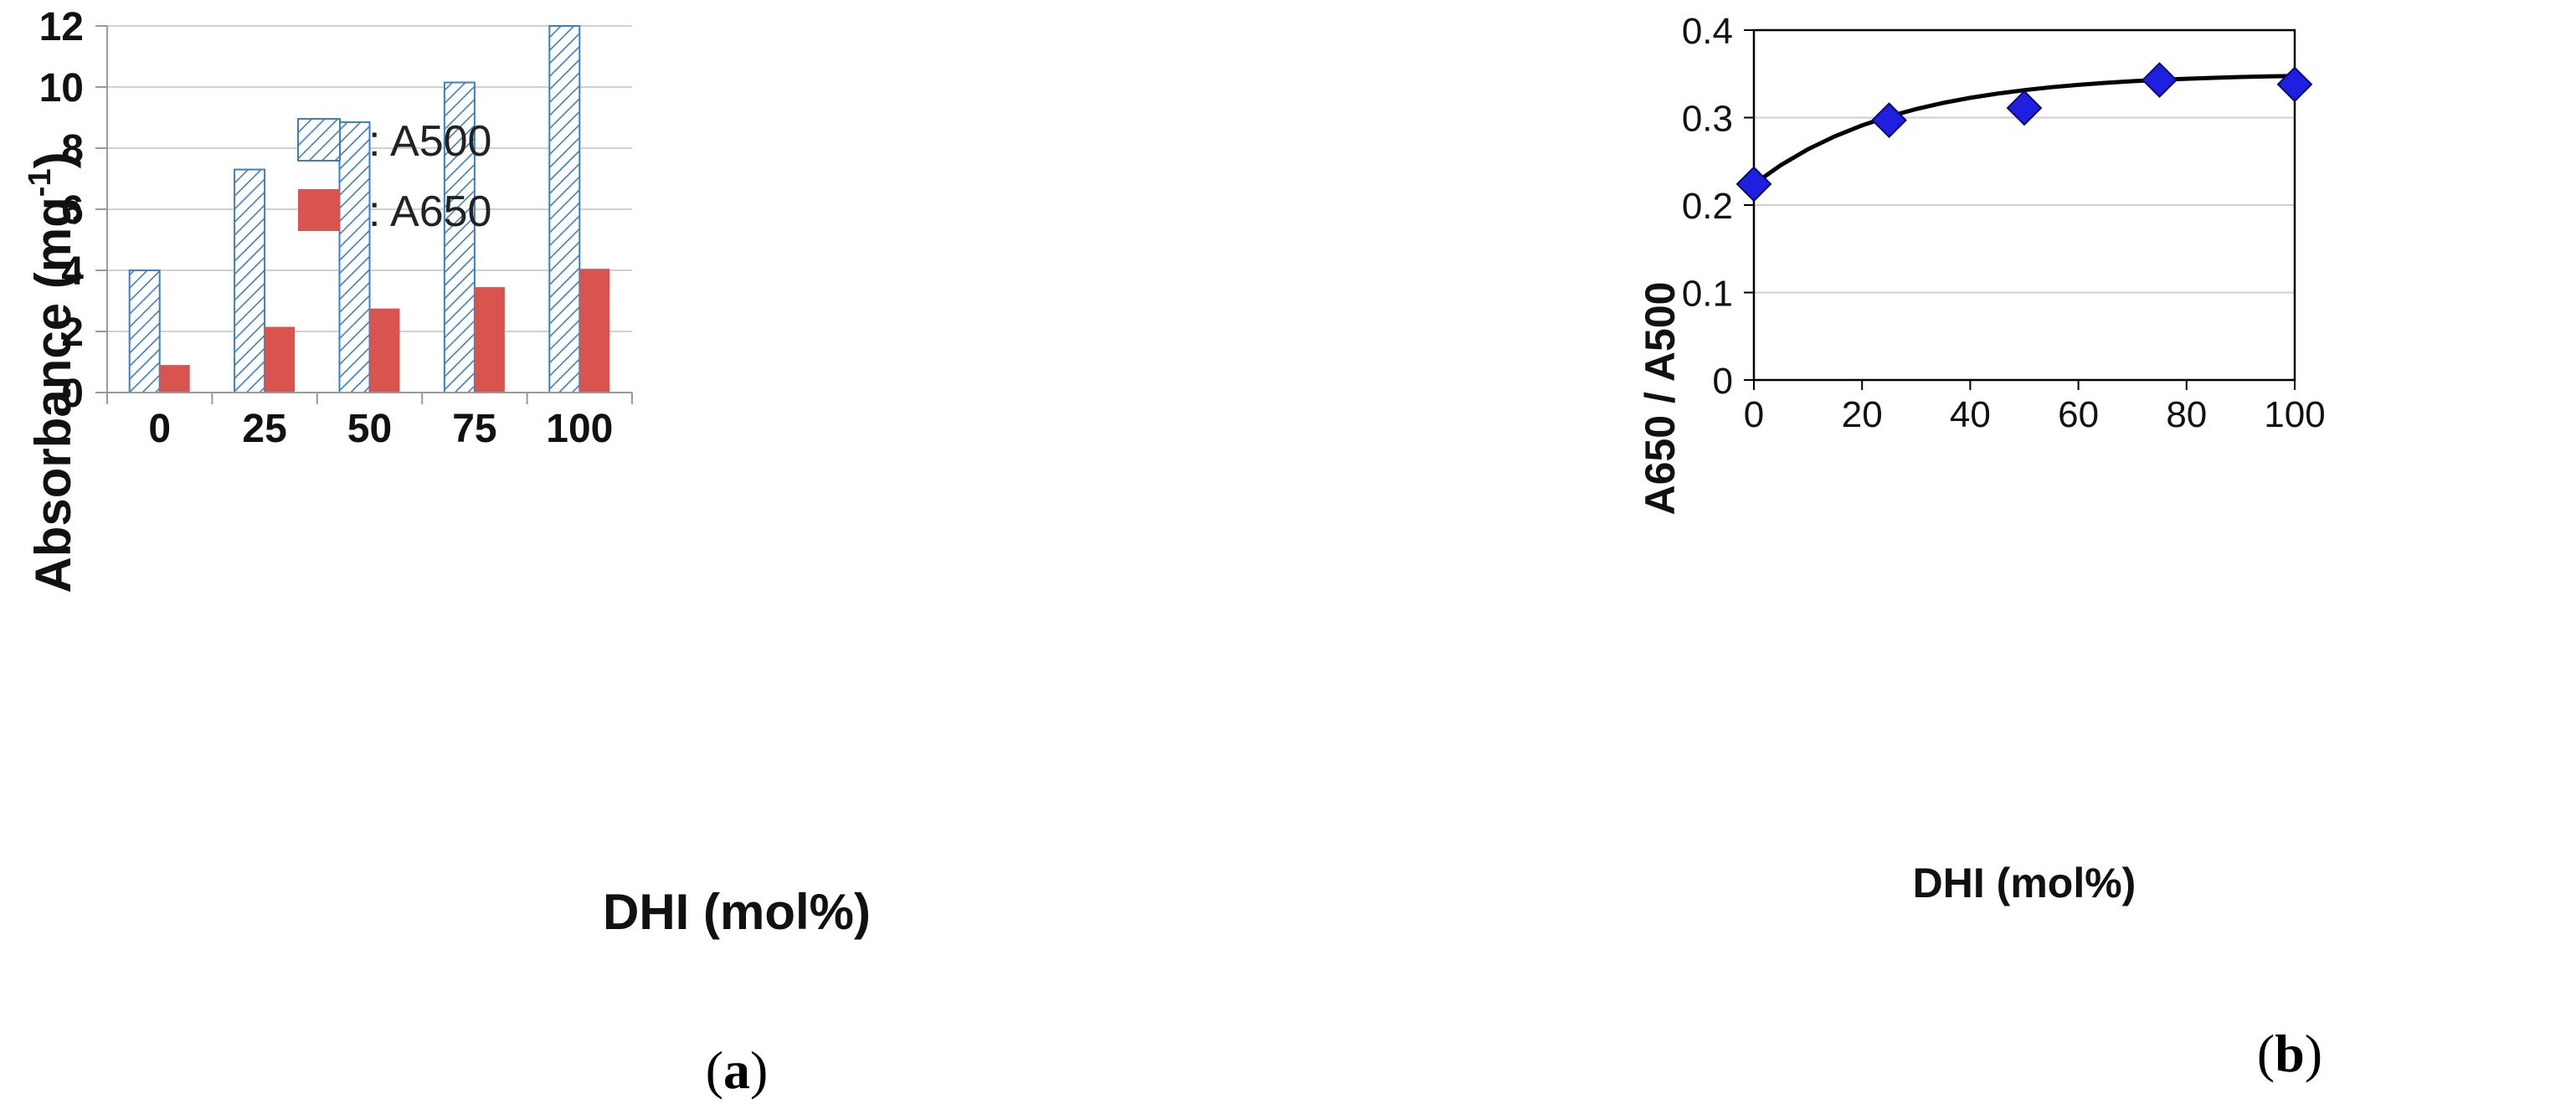  I want to click on b-plot-frame, so click(2024, 205).